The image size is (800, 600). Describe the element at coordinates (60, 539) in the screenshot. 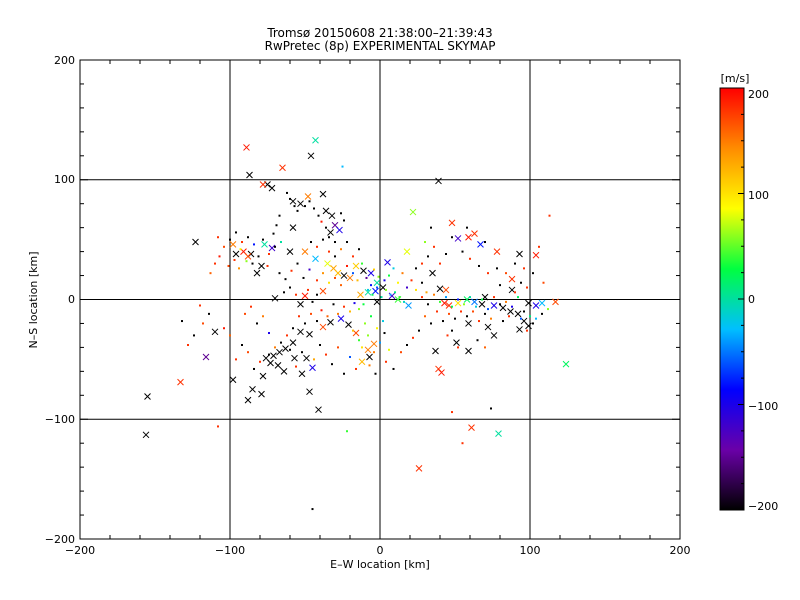

I see `y-tick-label: −200` at that location.